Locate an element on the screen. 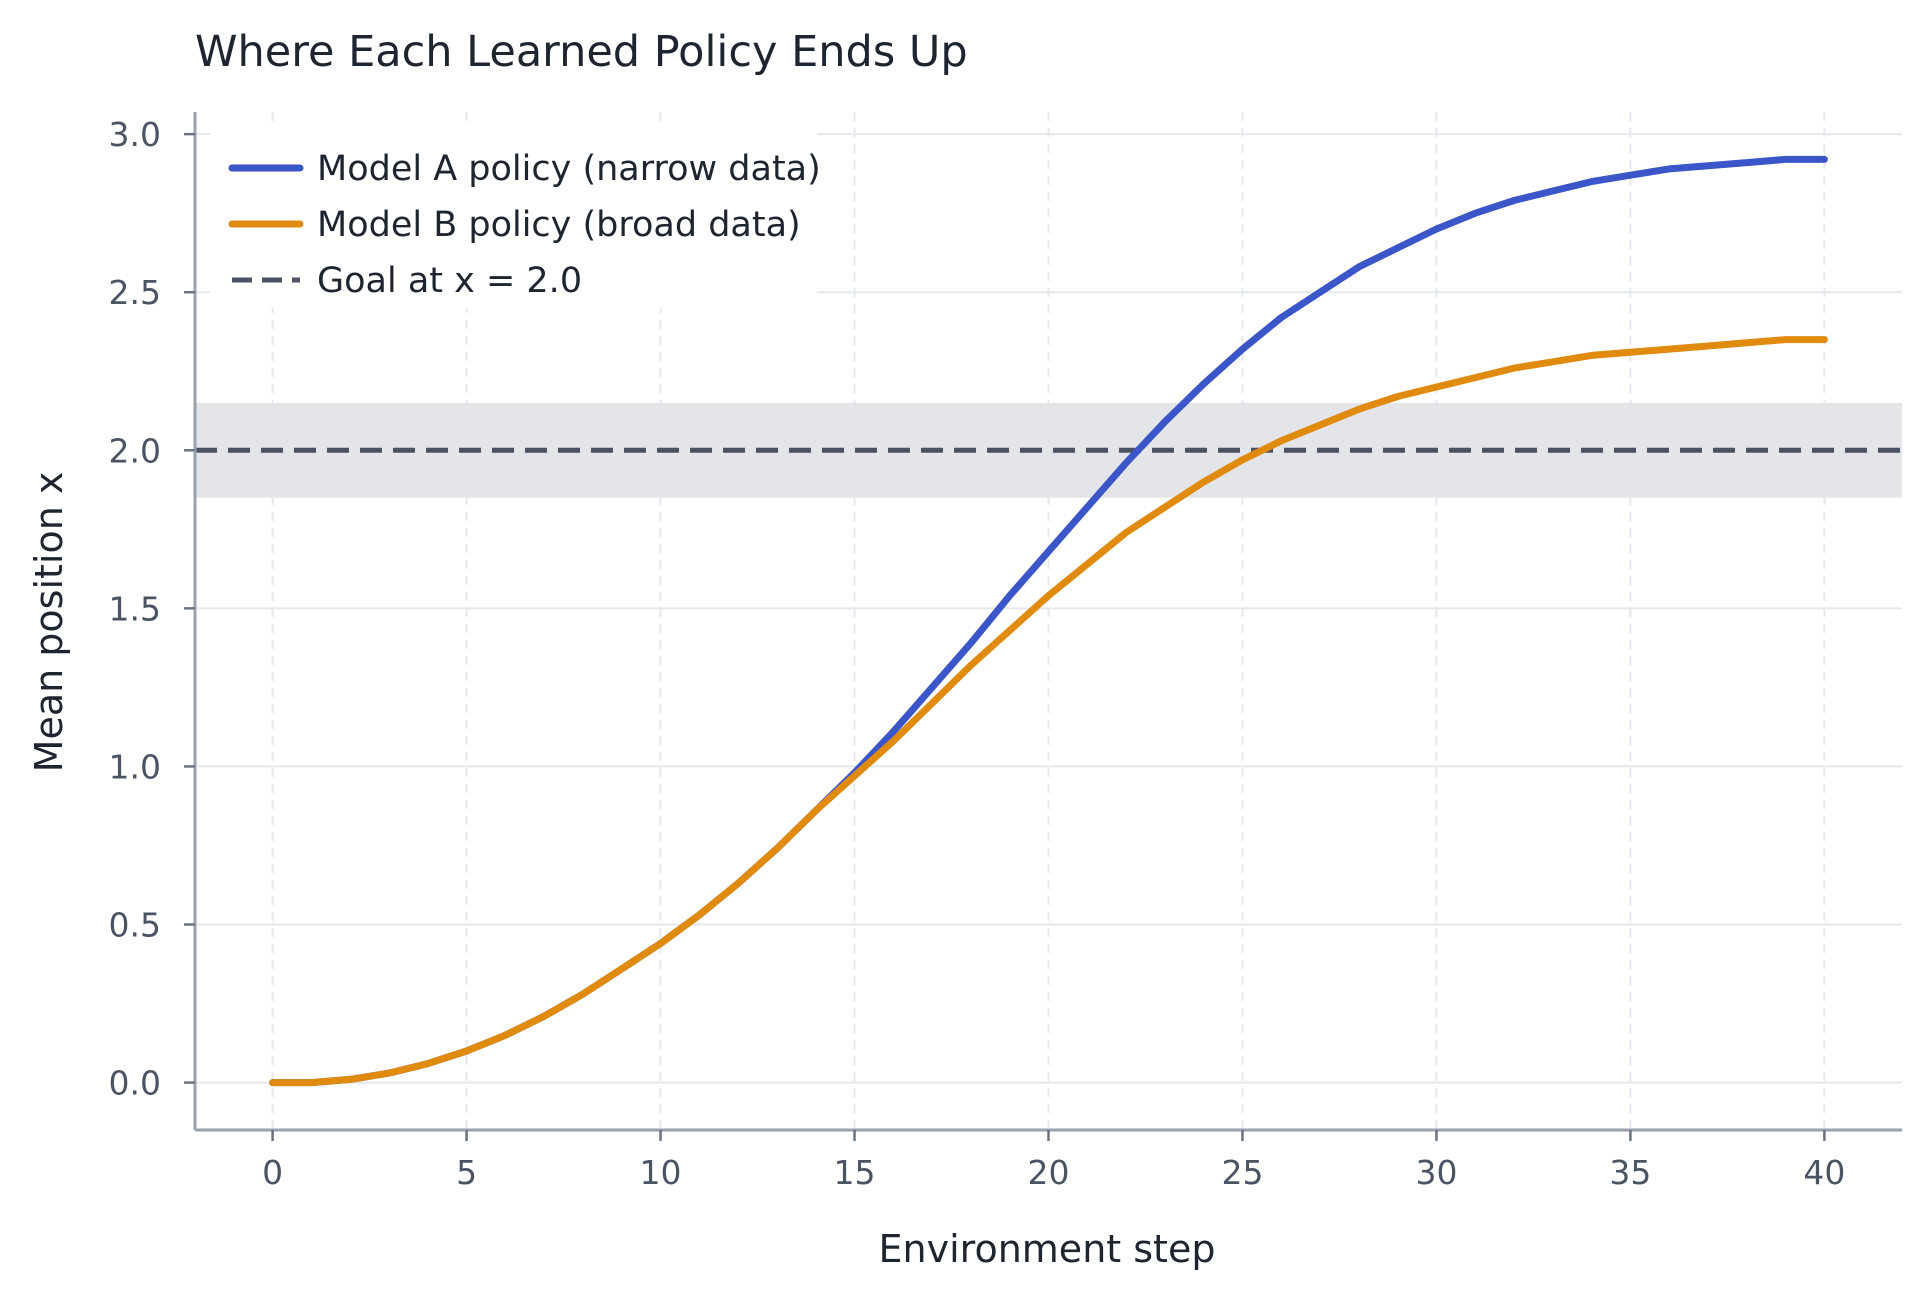  x-tick-label-1: 5 is located at coordinates (466, 1172).